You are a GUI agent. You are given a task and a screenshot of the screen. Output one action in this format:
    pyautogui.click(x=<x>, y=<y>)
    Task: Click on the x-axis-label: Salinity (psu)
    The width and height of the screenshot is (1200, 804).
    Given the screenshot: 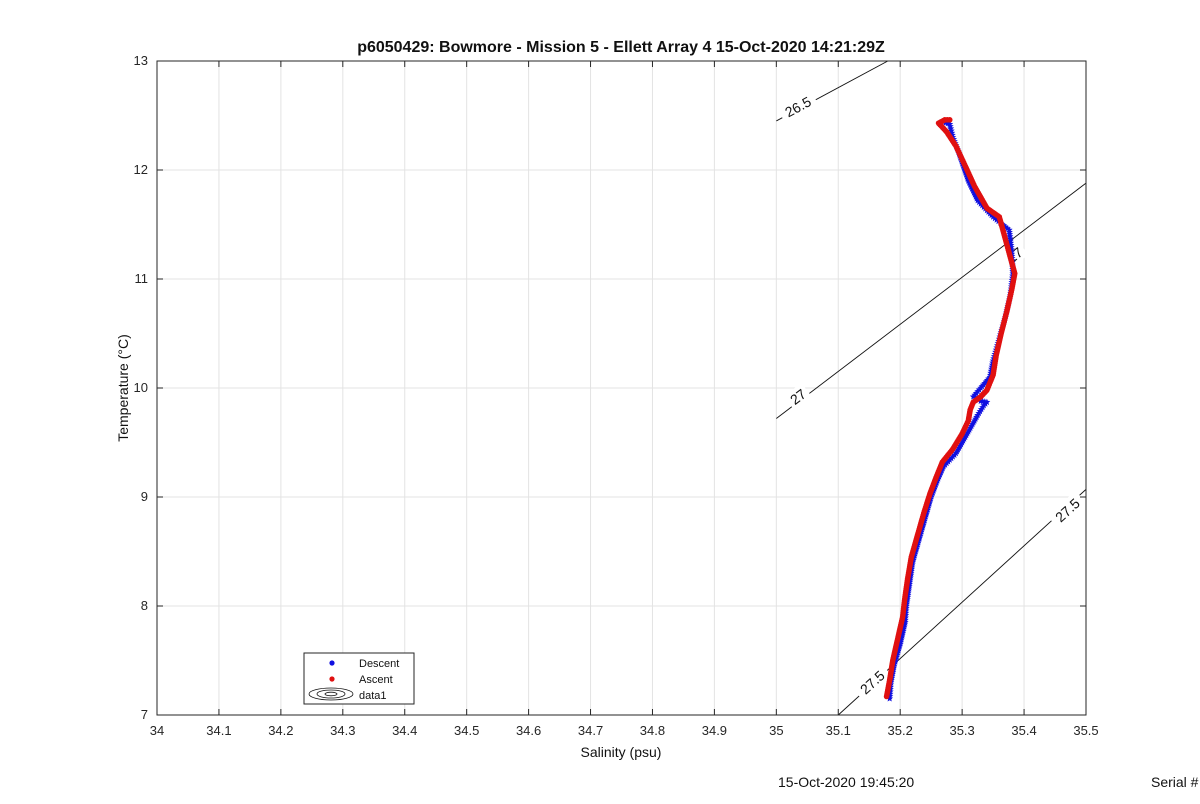 What is the action you would take?
    pyautogui.click(x=621, y=752)
    